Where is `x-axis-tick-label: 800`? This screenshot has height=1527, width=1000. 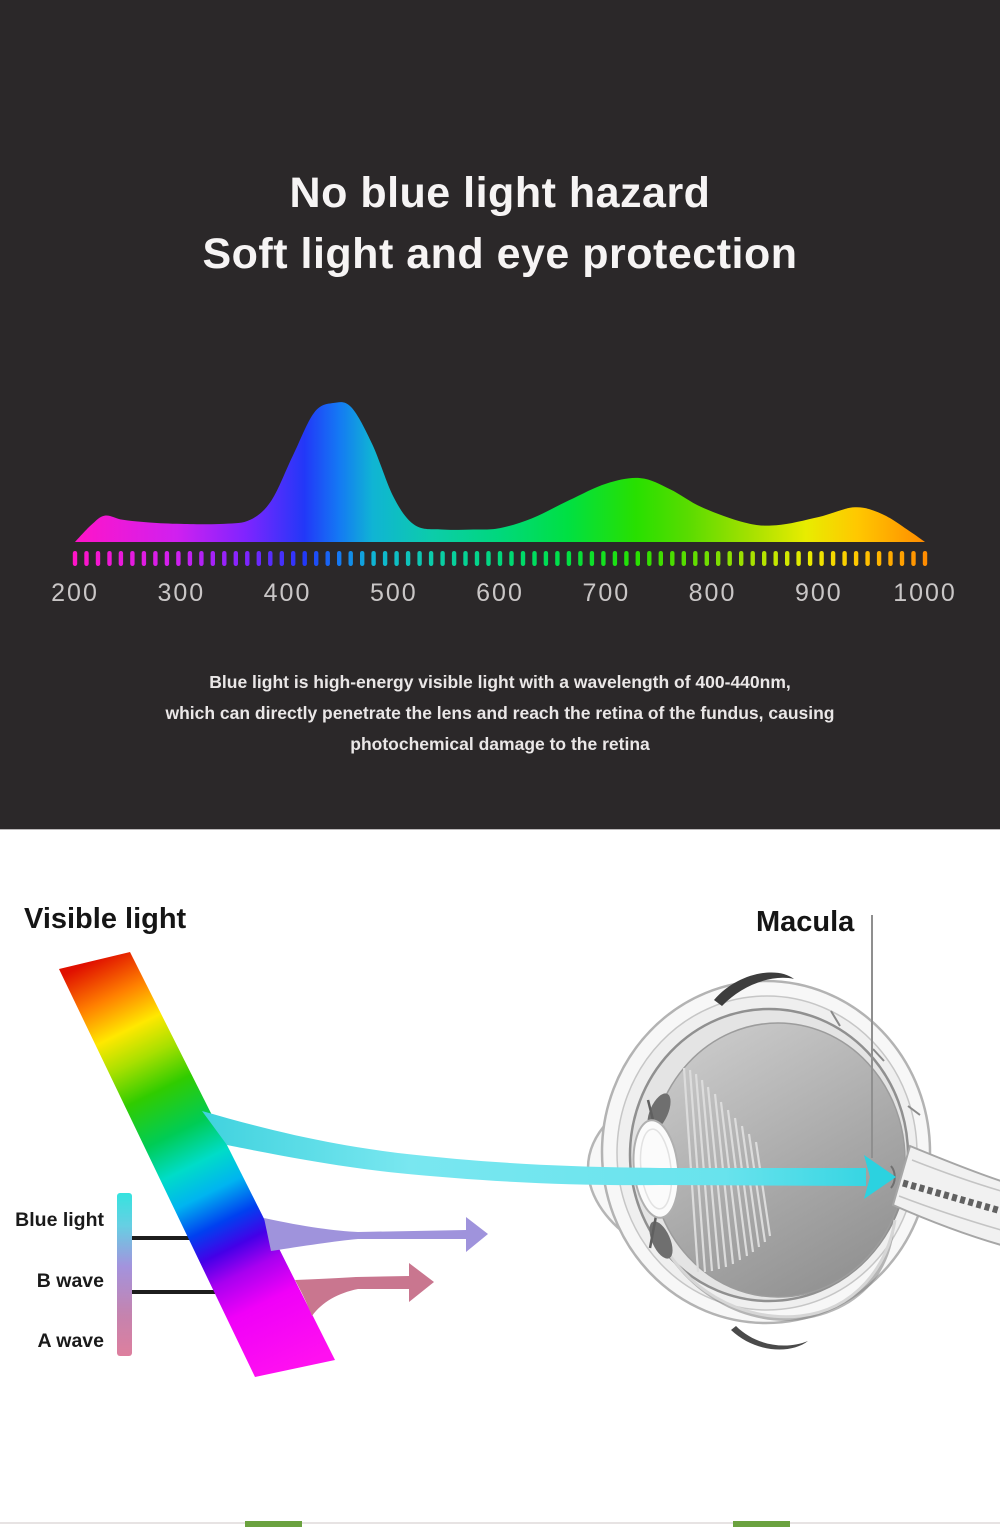
x-axis-tick-label: 800 is located at coordinates (713, 593).